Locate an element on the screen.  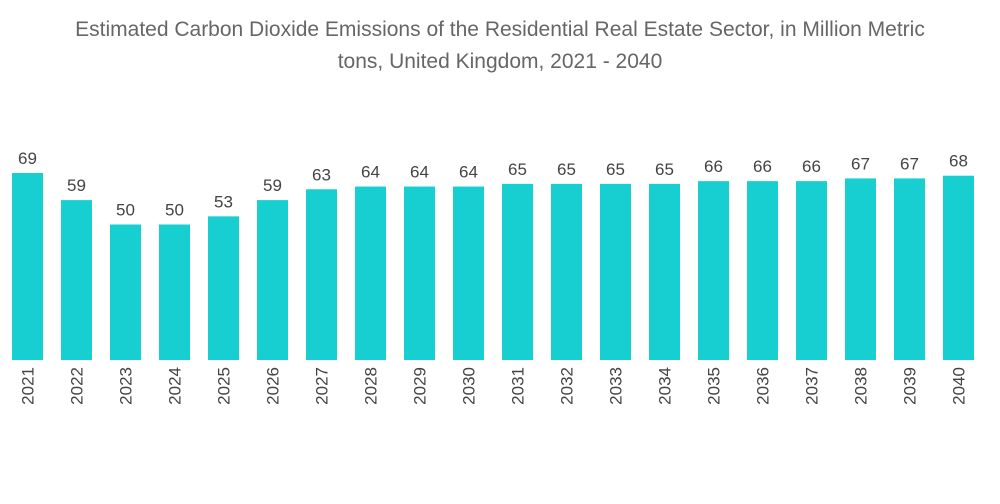
x-tick-label-2034: 2034 is located at coordinates (665, 386).